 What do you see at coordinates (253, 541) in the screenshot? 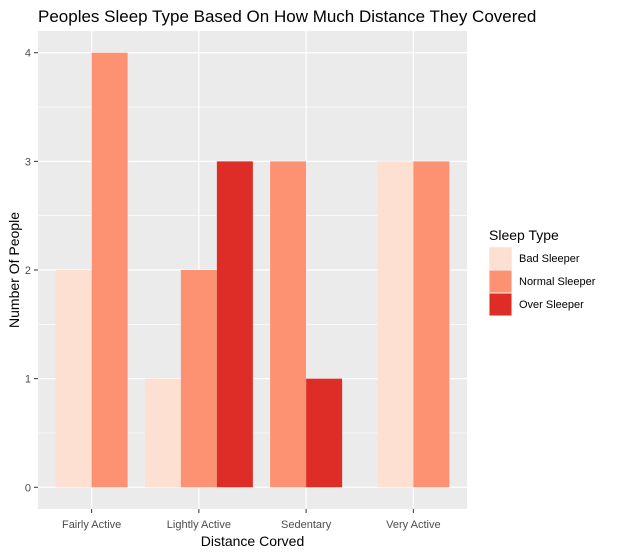
I see `x-axis-title: Distance Corved` at bounding box center [253, 541].